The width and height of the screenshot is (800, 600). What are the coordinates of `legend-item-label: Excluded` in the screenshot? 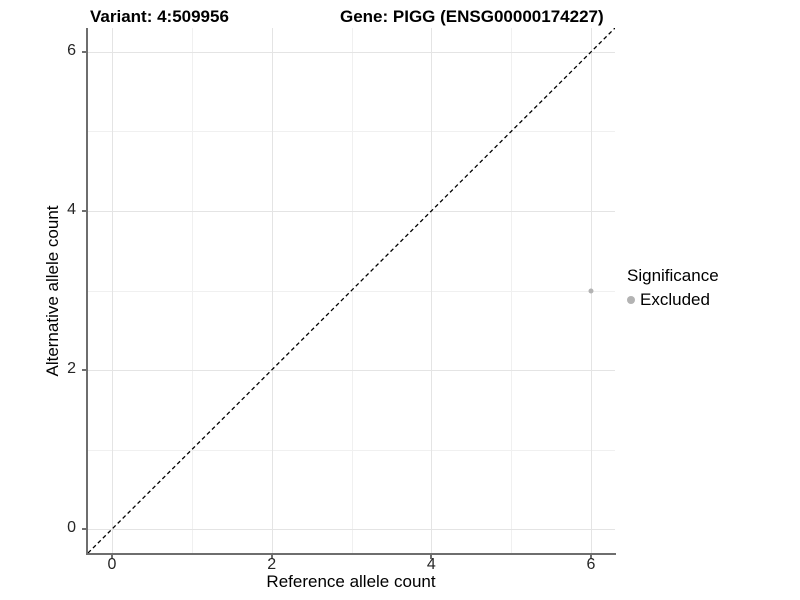 It's located at (675, 299).